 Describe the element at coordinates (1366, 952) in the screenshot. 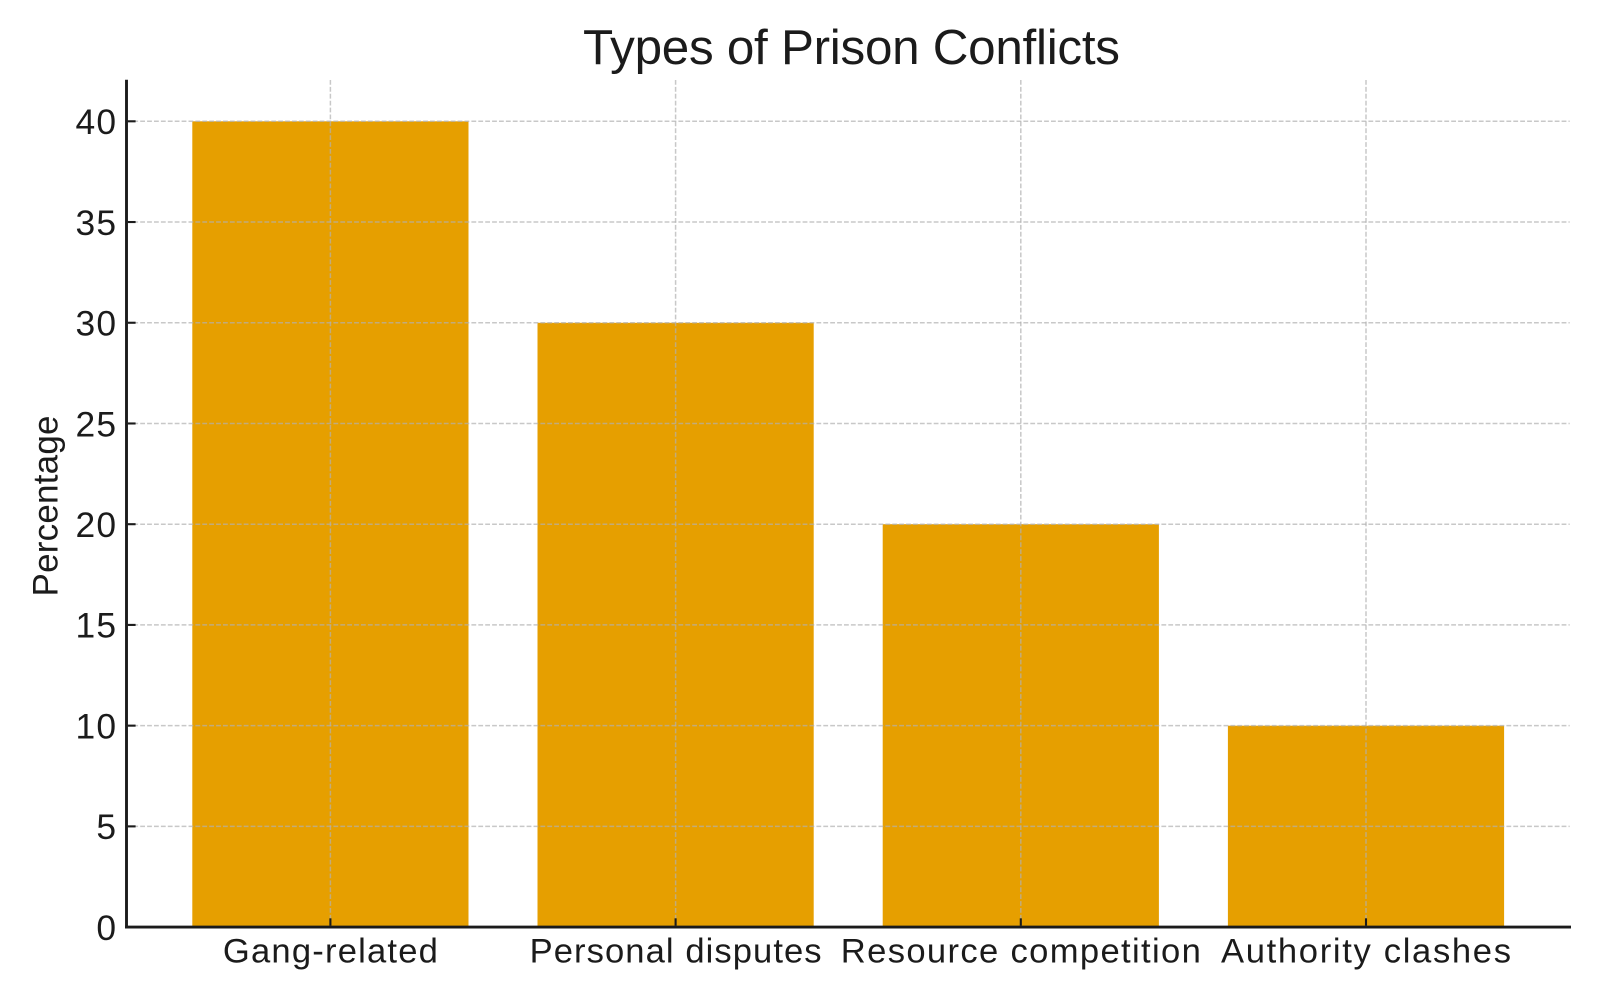

I see `svg-text: Authority clashes` at that location.